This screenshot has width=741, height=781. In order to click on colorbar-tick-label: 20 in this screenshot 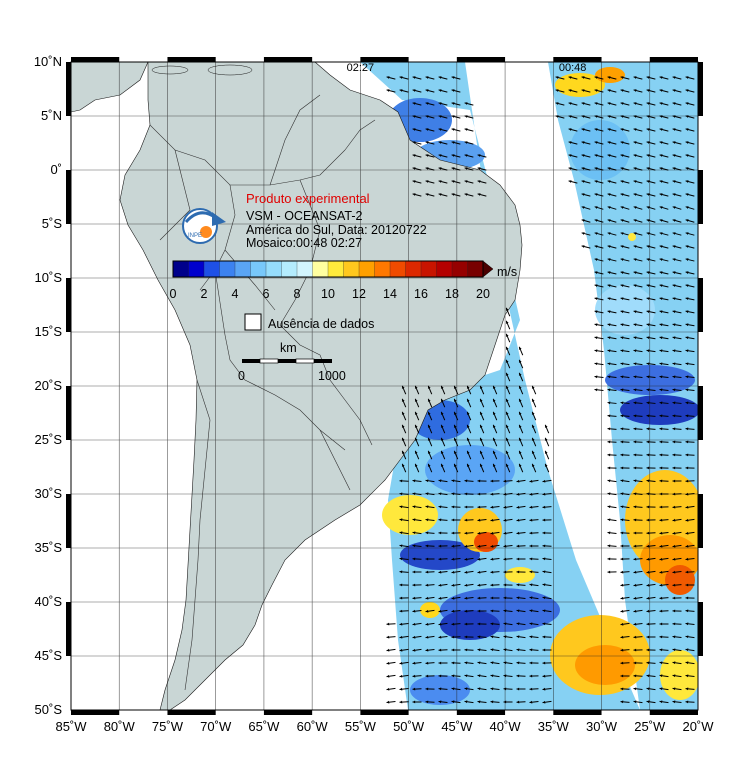, I will do `click(483, 294)`.